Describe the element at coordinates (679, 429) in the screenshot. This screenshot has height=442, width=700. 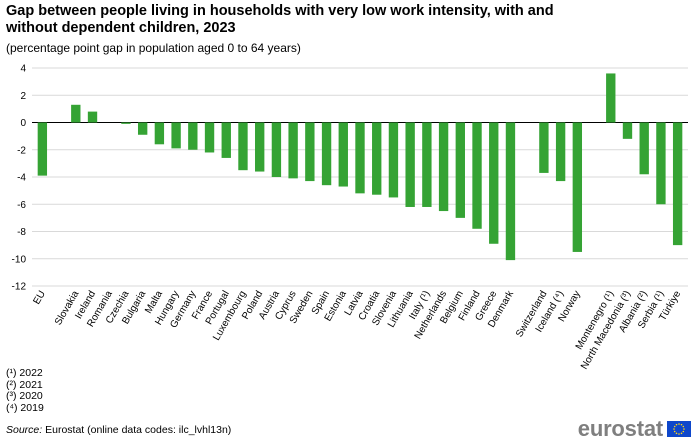
I see `eu-flag-icon` at that location.